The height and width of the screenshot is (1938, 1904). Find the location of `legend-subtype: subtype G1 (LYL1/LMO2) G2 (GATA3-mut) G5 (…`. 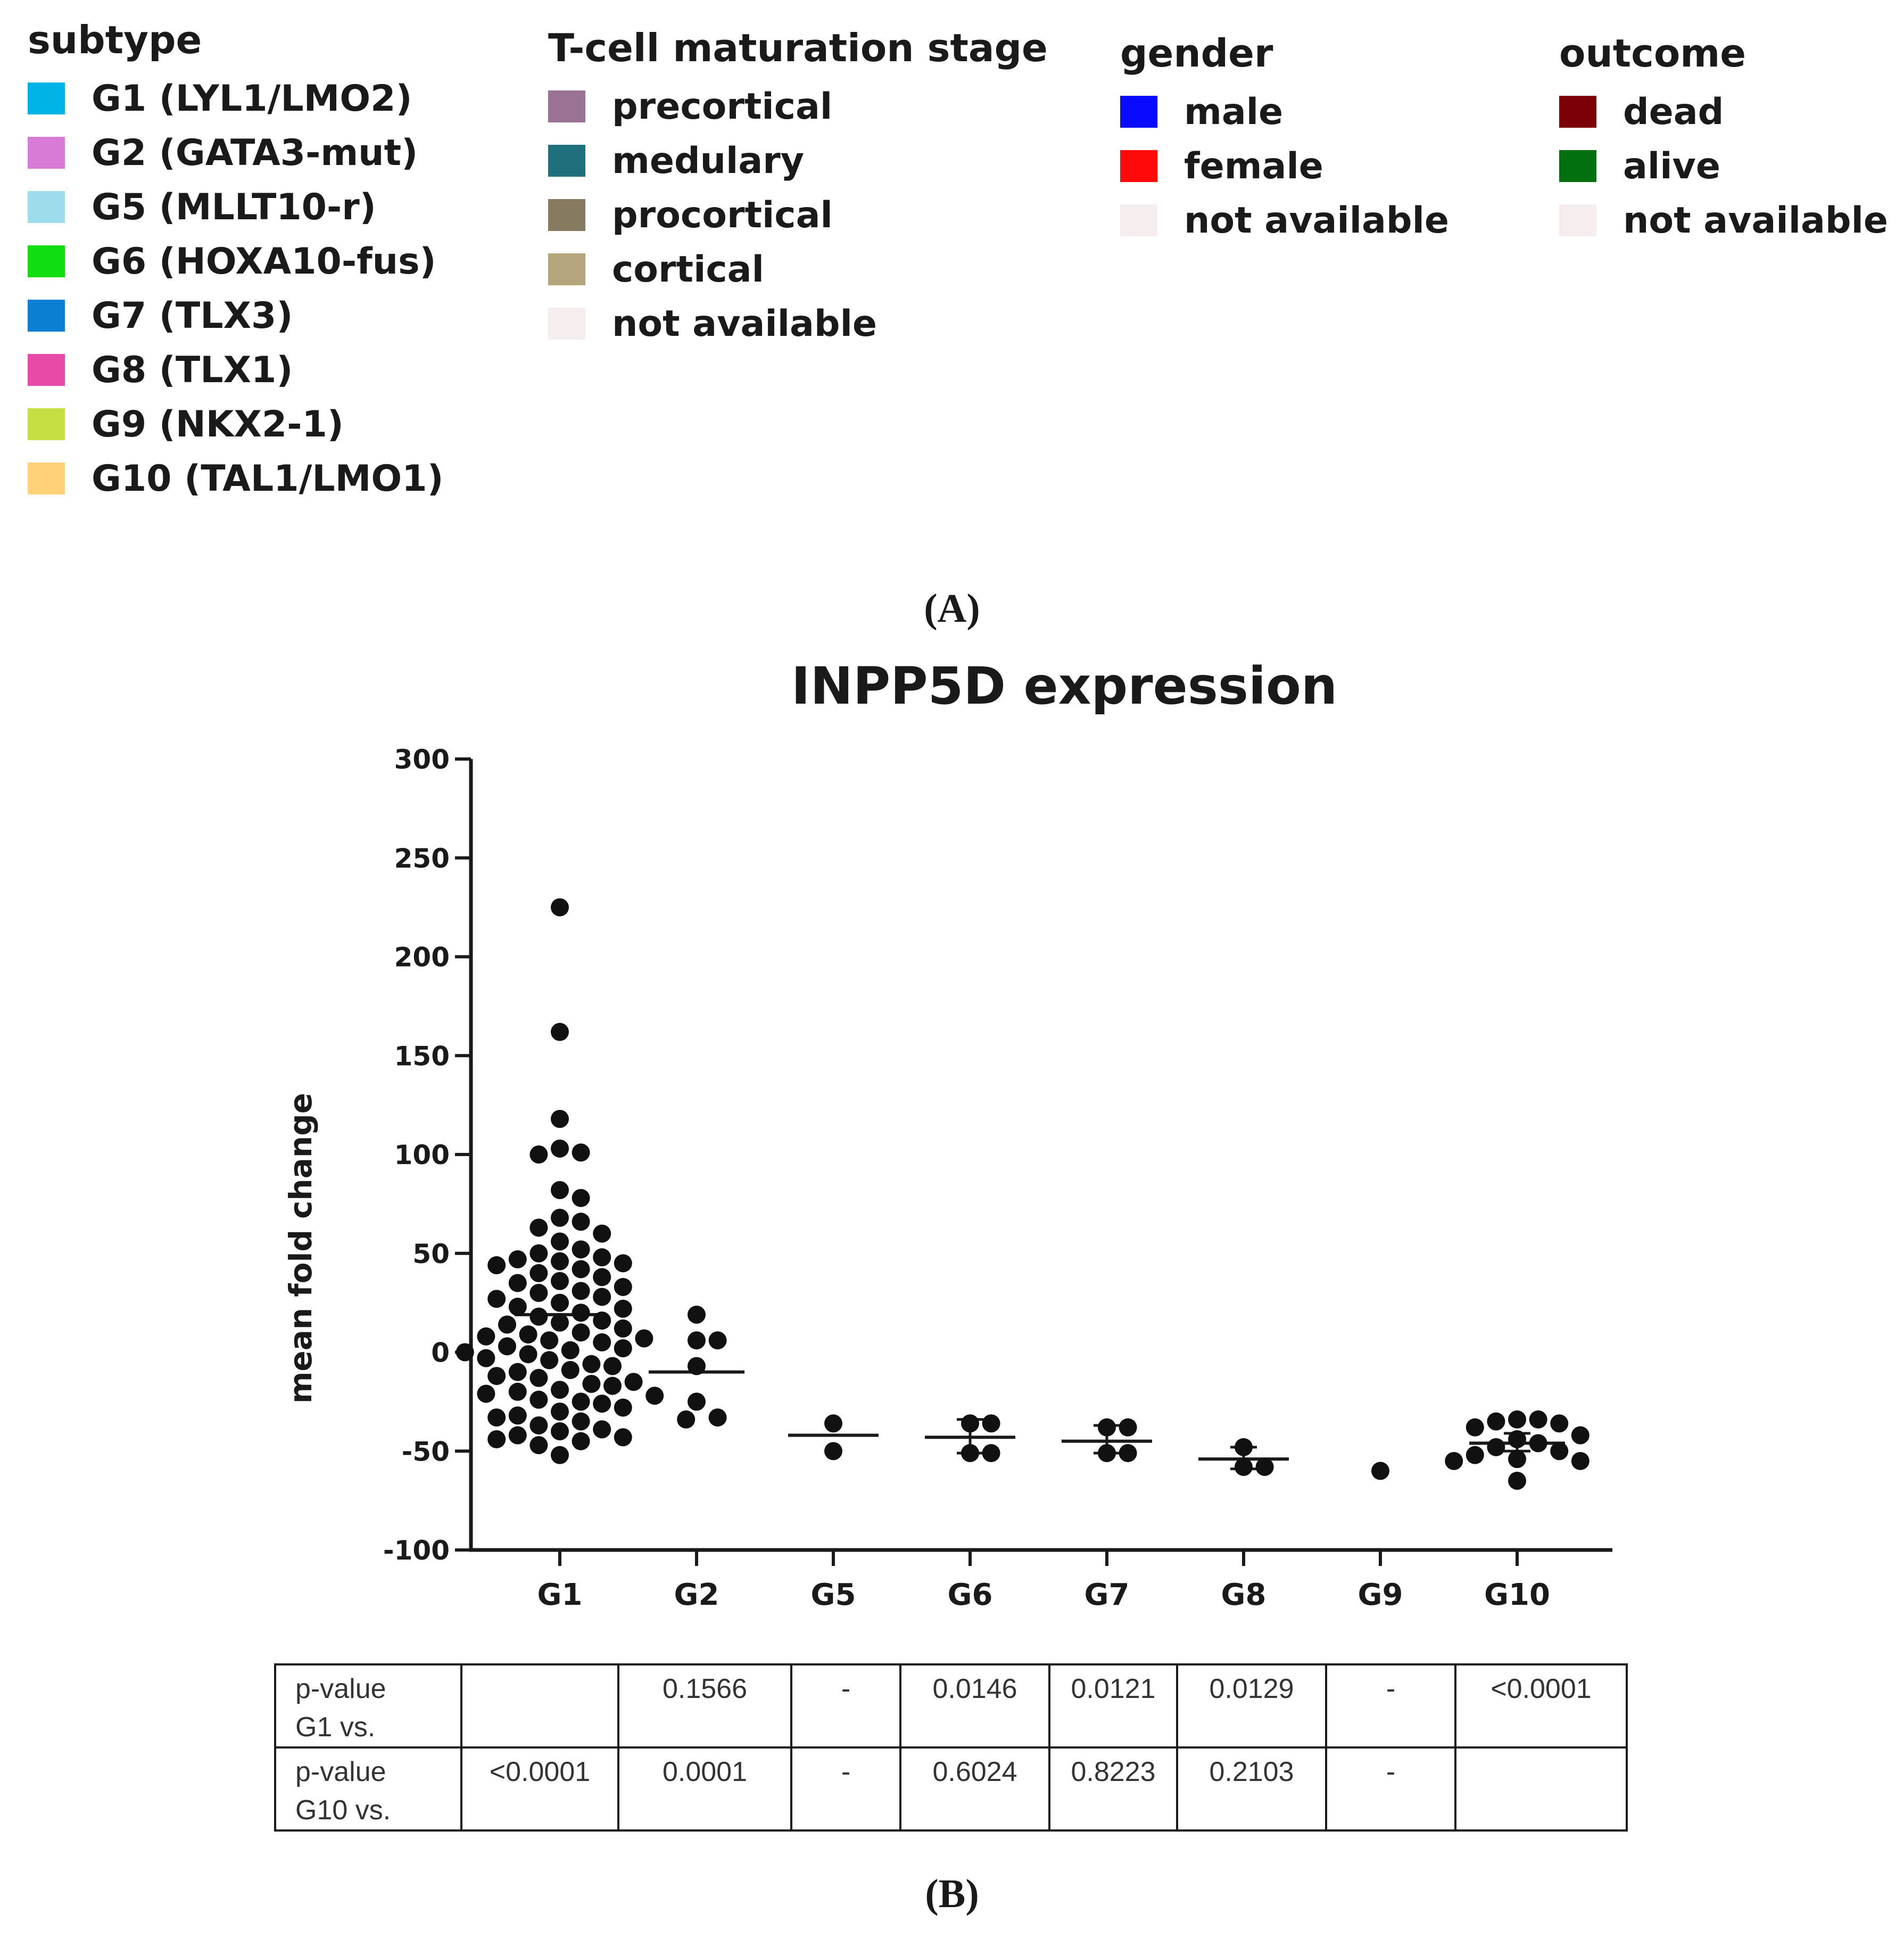

legend-subtype: subtype G1 (LYL1/LMO2) G2 (GATA3-mut) G5 (… is located at coordinates (236, 261).